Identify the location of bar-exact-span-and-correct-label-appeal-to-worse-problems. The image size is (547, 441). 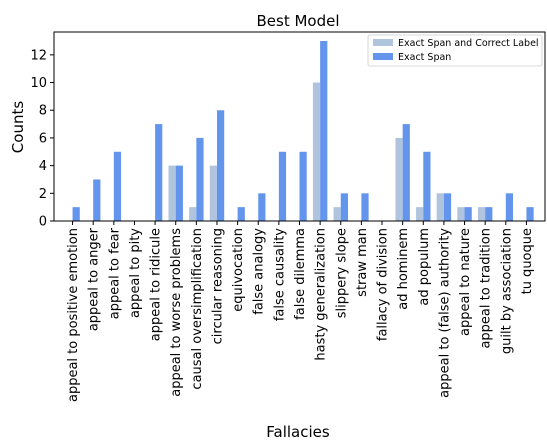
(172, 193).